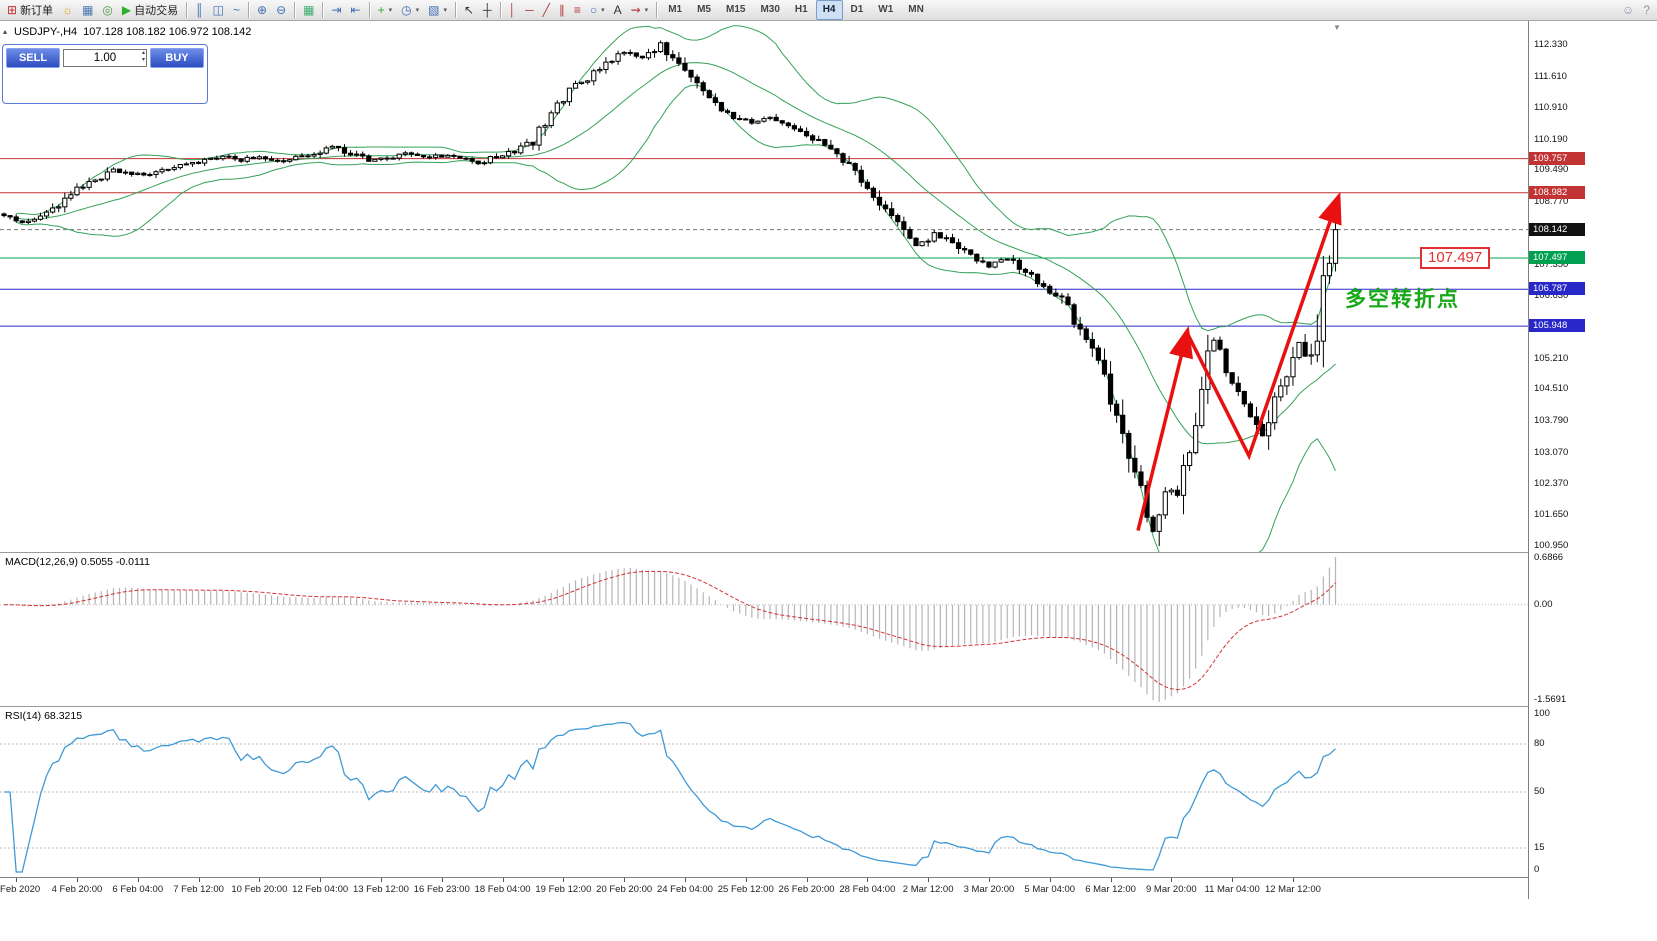 Image resolution: width=1657 pixels, height=941 pixels. I want to click on axis-price-tag: 107.497, so click(1557, 258).